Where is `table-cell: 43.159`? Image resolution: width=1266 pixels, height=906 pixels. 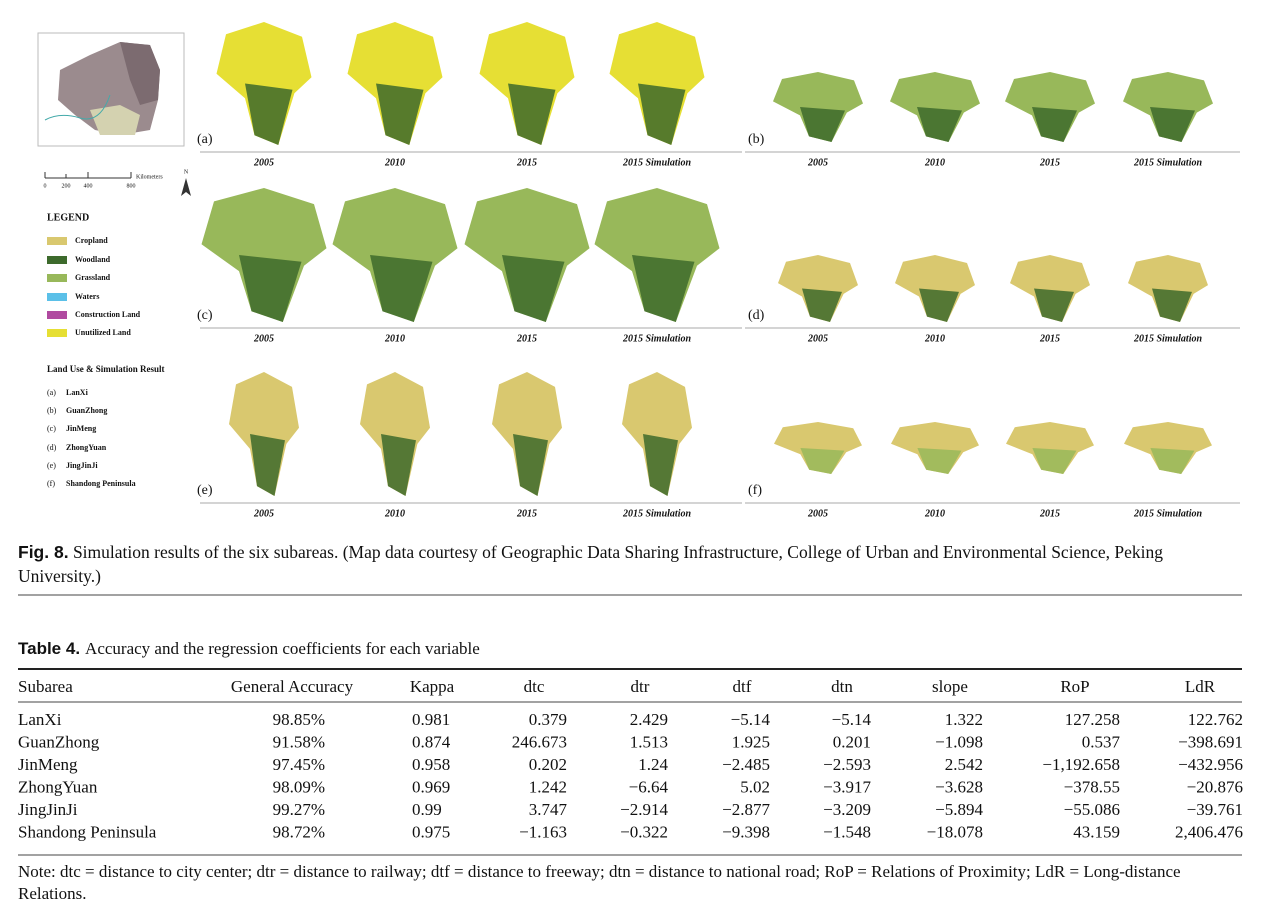 table-cell: 43.159 is located at coordinates (1096, 831).